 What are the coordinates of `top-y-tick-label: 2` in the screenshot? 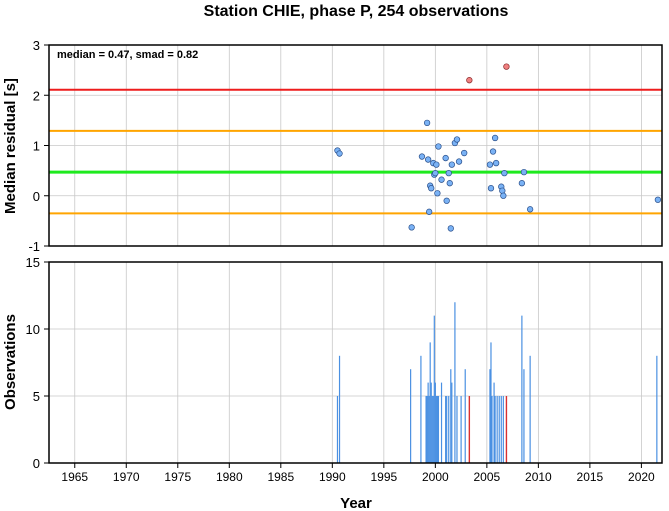 It's located at (36, 95).